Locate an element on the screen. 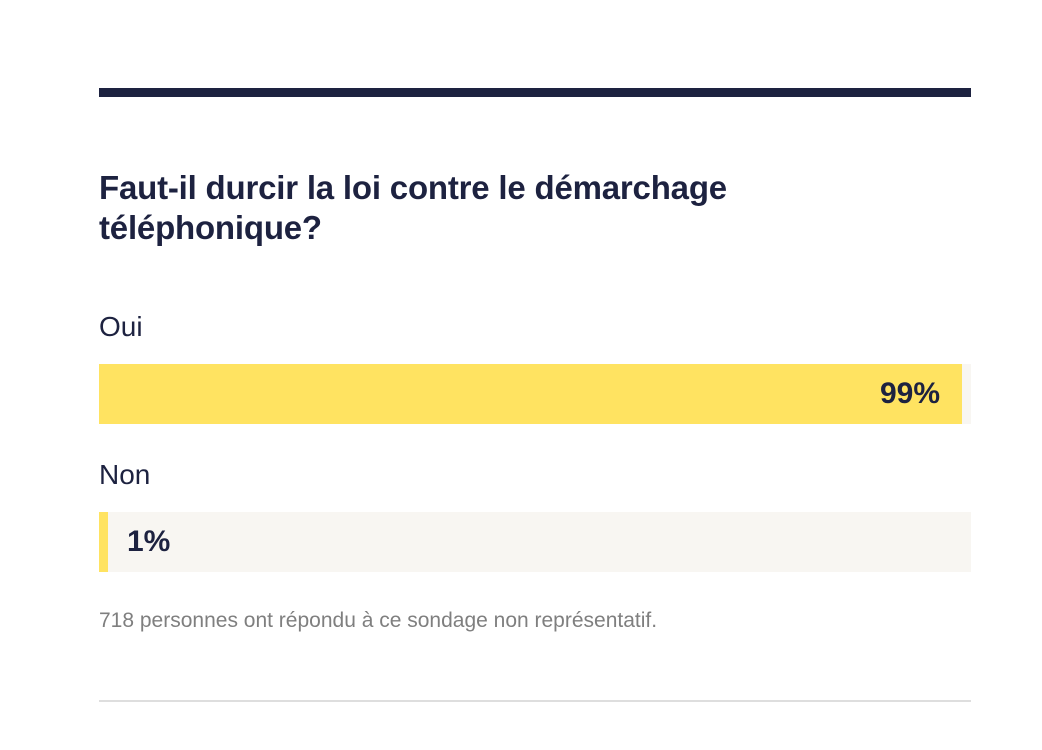  option-label-non: Non is located at coordinates (125, 474).